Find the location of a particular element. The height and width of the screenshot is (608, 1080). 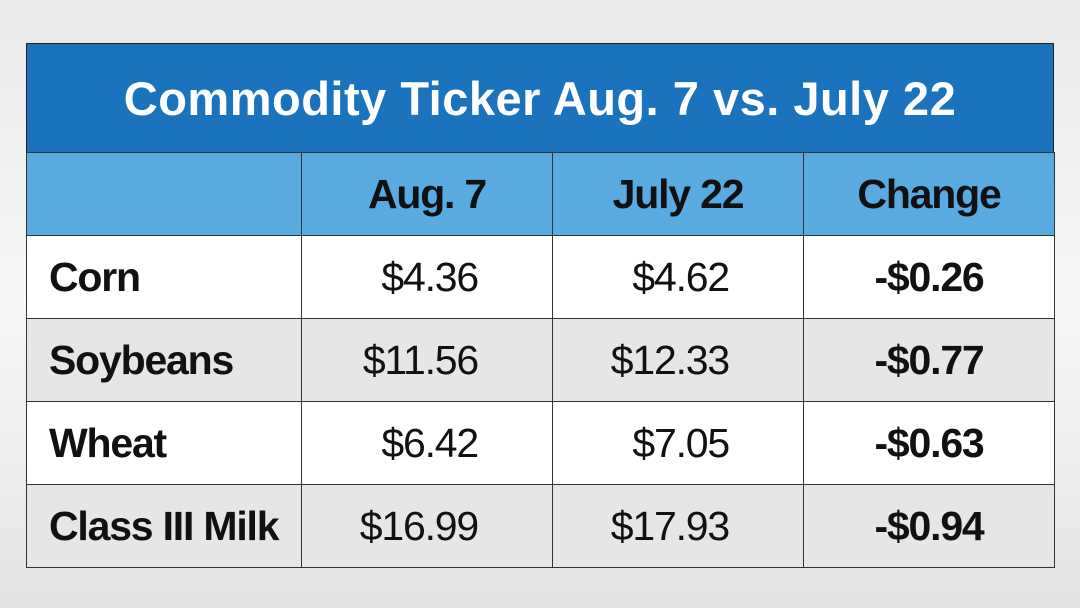

price-cell: -$0.63 is located at coordinates (929, 443).